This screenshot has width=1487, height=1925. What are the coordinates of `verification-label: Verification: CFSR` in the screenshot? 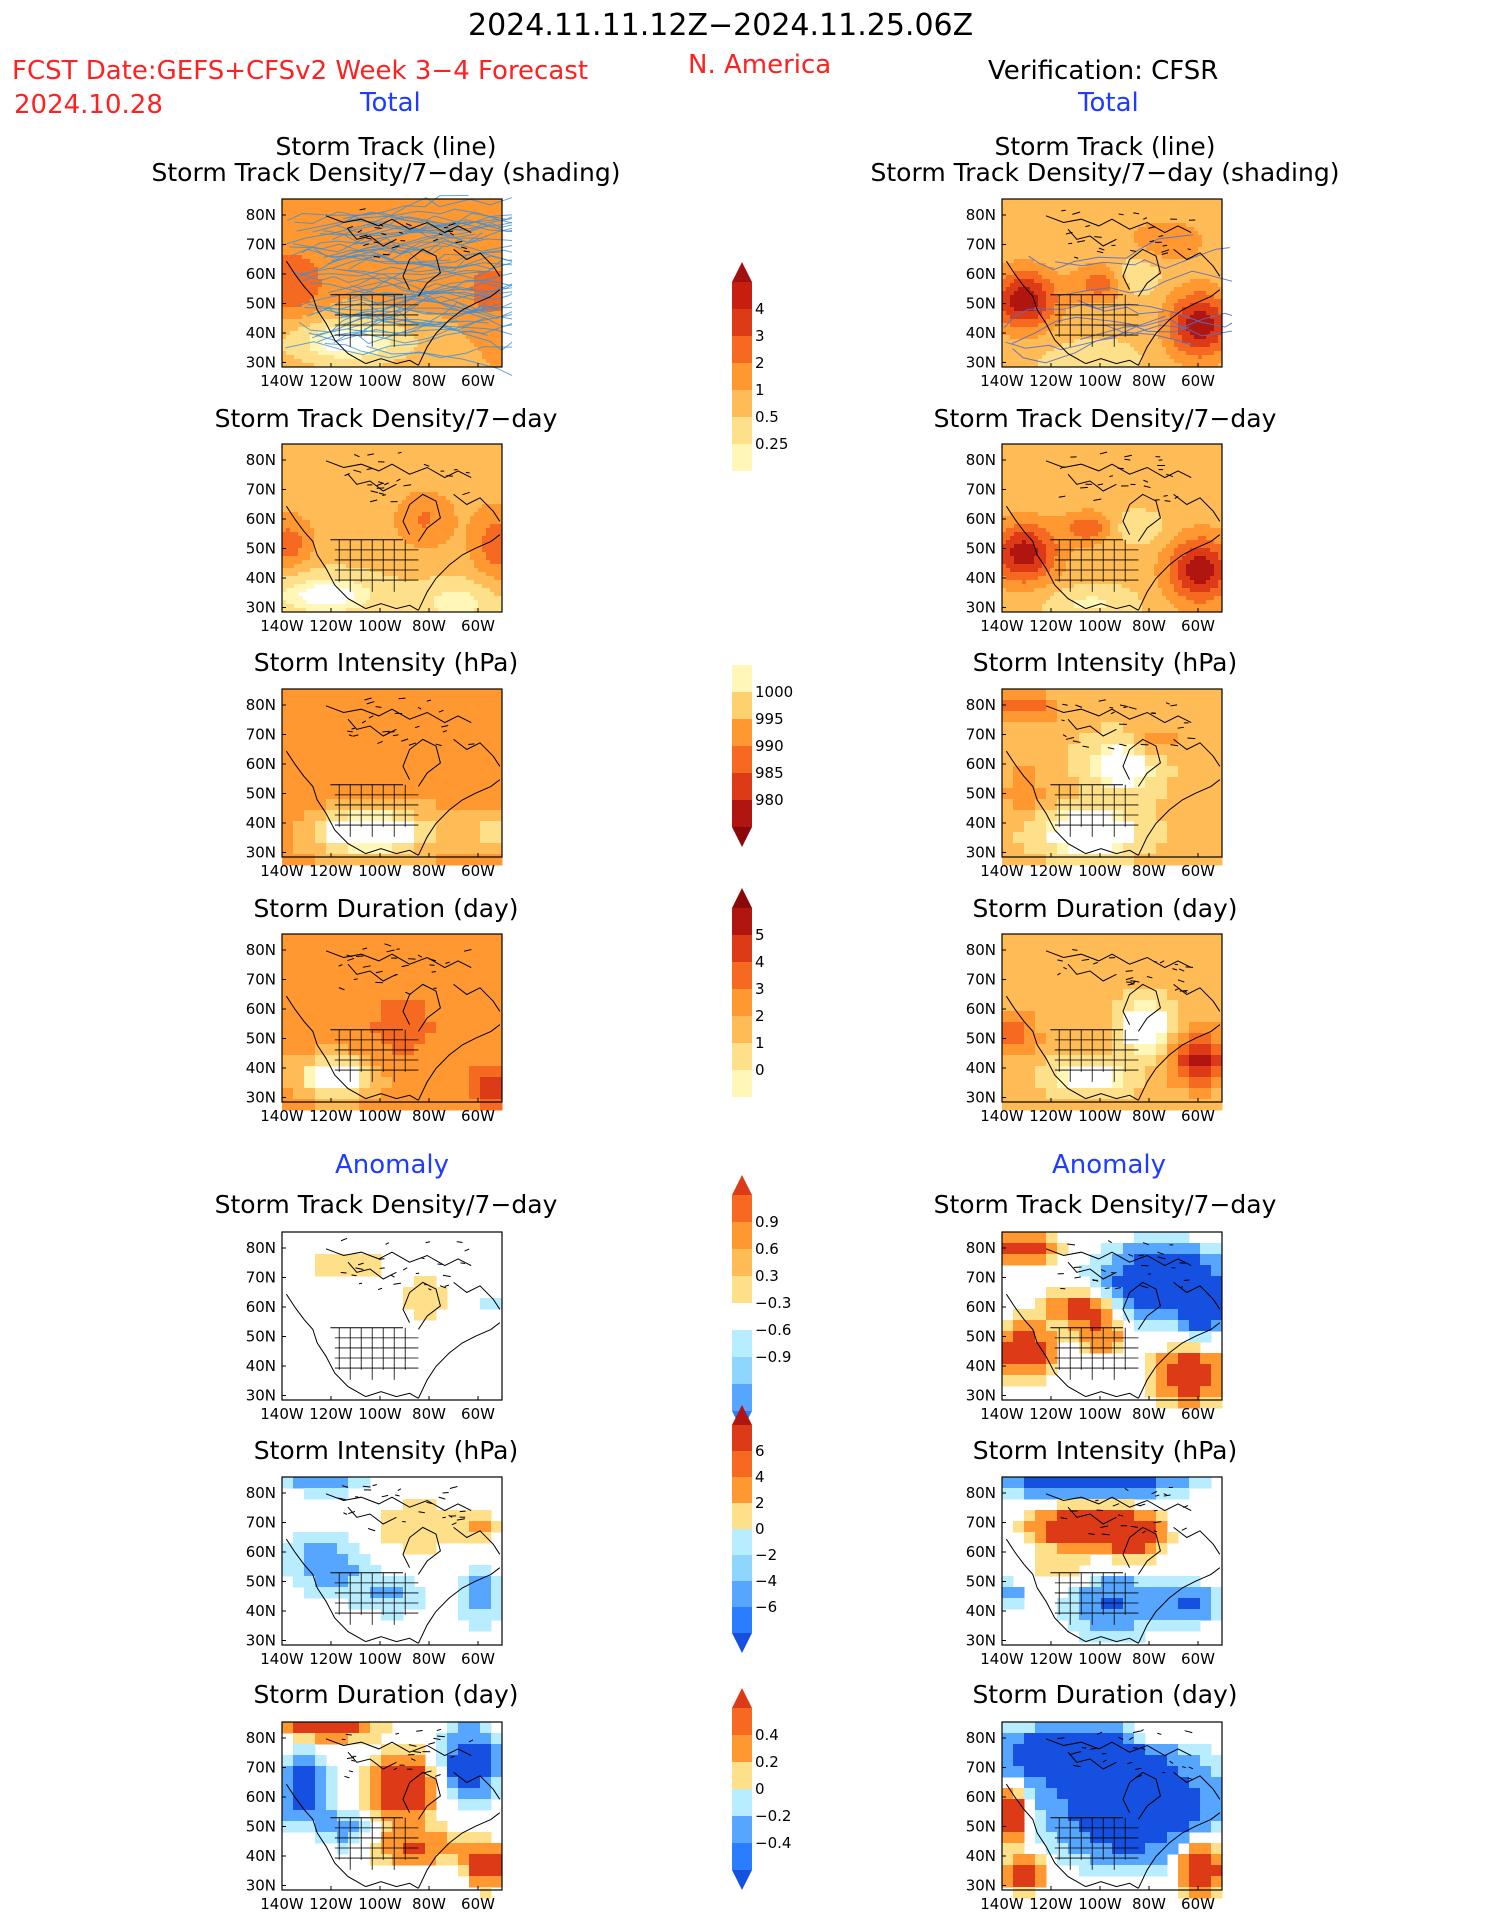 It's located at (1103, 71).